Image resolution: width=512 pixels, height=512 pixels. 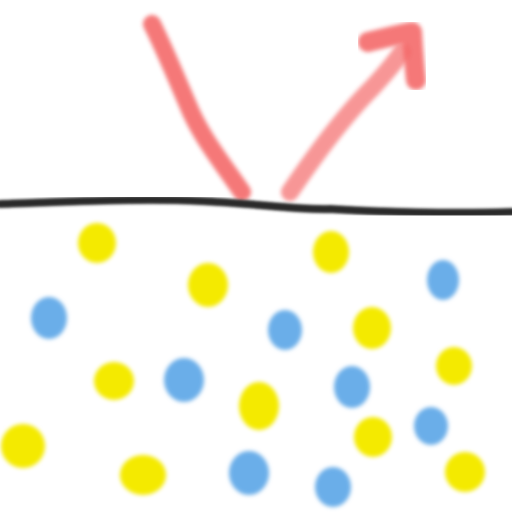 I want to click on incident-ray, so click(x=197, y=108).